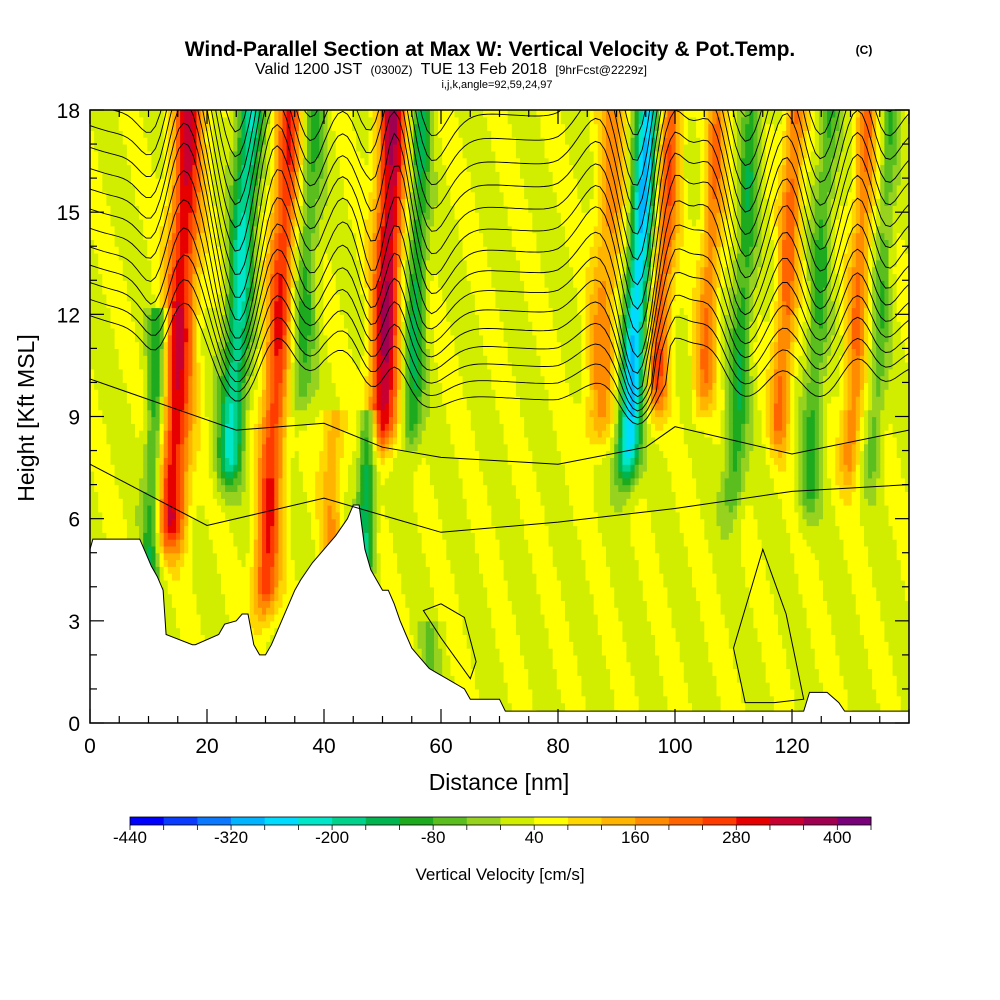 This screenshot has width=1000, height=1000. Describe the element at coordinates (440, 746) in the screenshot. I see `x-tick-label: 60` at that location.